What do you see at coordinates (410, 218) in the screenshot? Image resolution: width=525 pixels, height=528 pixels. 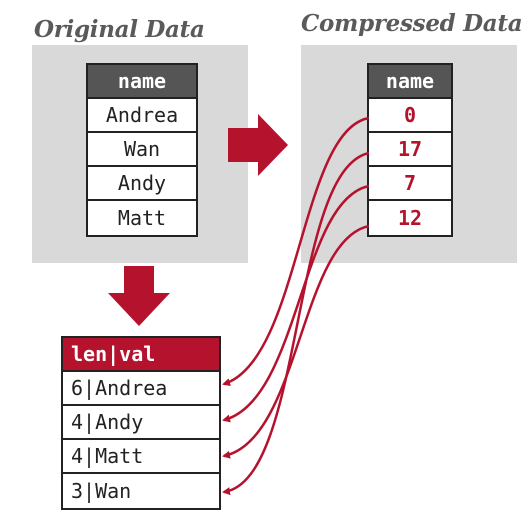 I see `compressed-code: 12` at bounding box center [410, 218].